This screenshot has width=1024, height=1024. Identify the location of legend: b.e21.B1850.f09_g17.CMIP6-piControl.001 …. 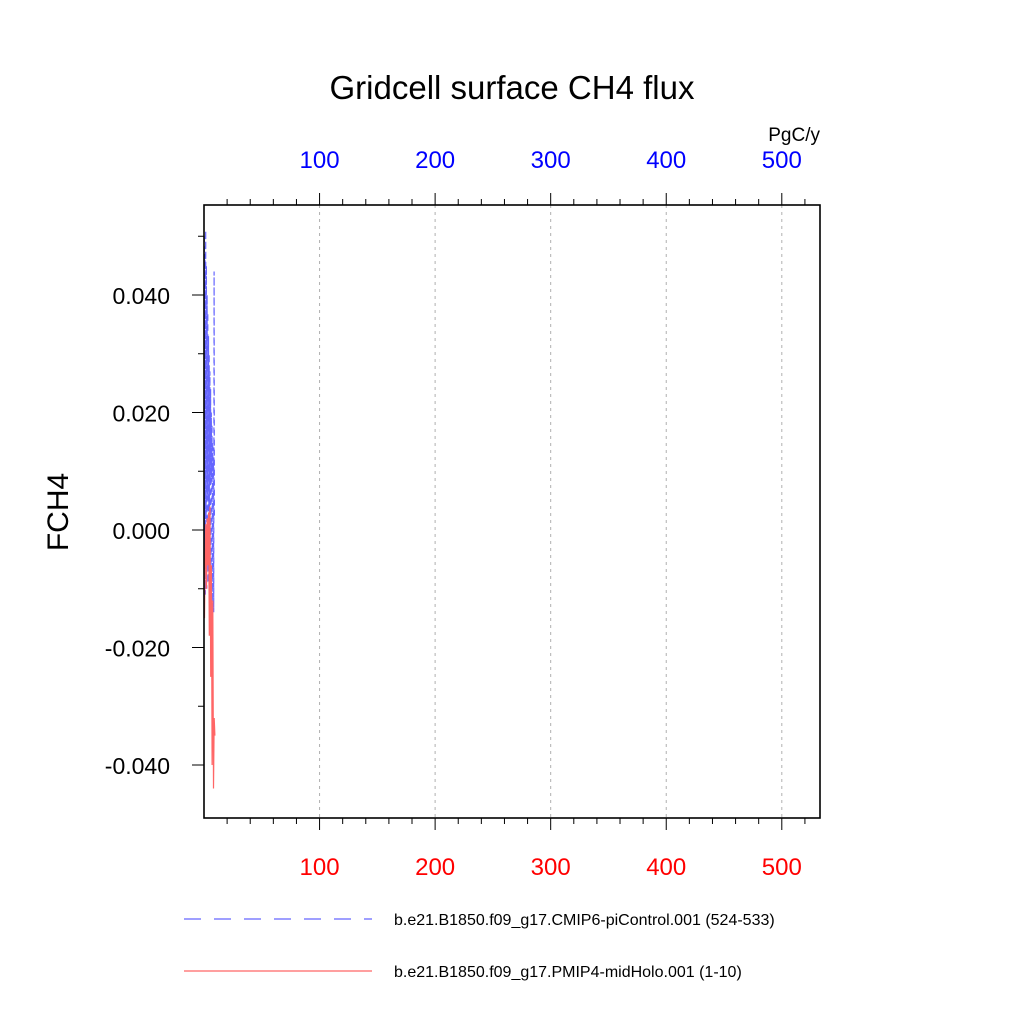
(479, 946).